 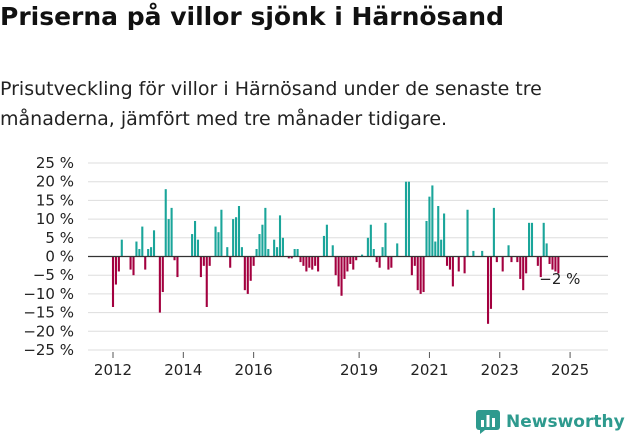 I want to click on latest-value-annotation: −2 %, so click(x=559, y=279).